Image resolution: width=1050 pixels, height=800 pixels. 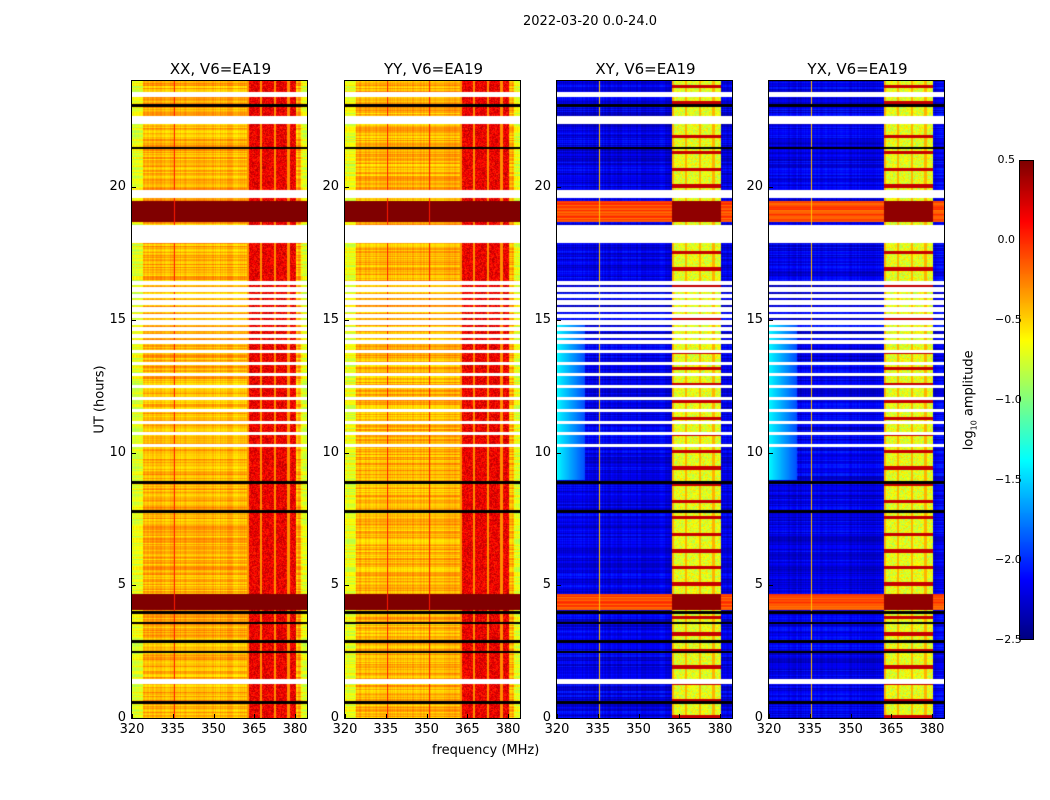 What do you see at coordinates (969, 440) in the screenshot?
I see `colorbar-label-log: log` at bounding box center [969, 440].